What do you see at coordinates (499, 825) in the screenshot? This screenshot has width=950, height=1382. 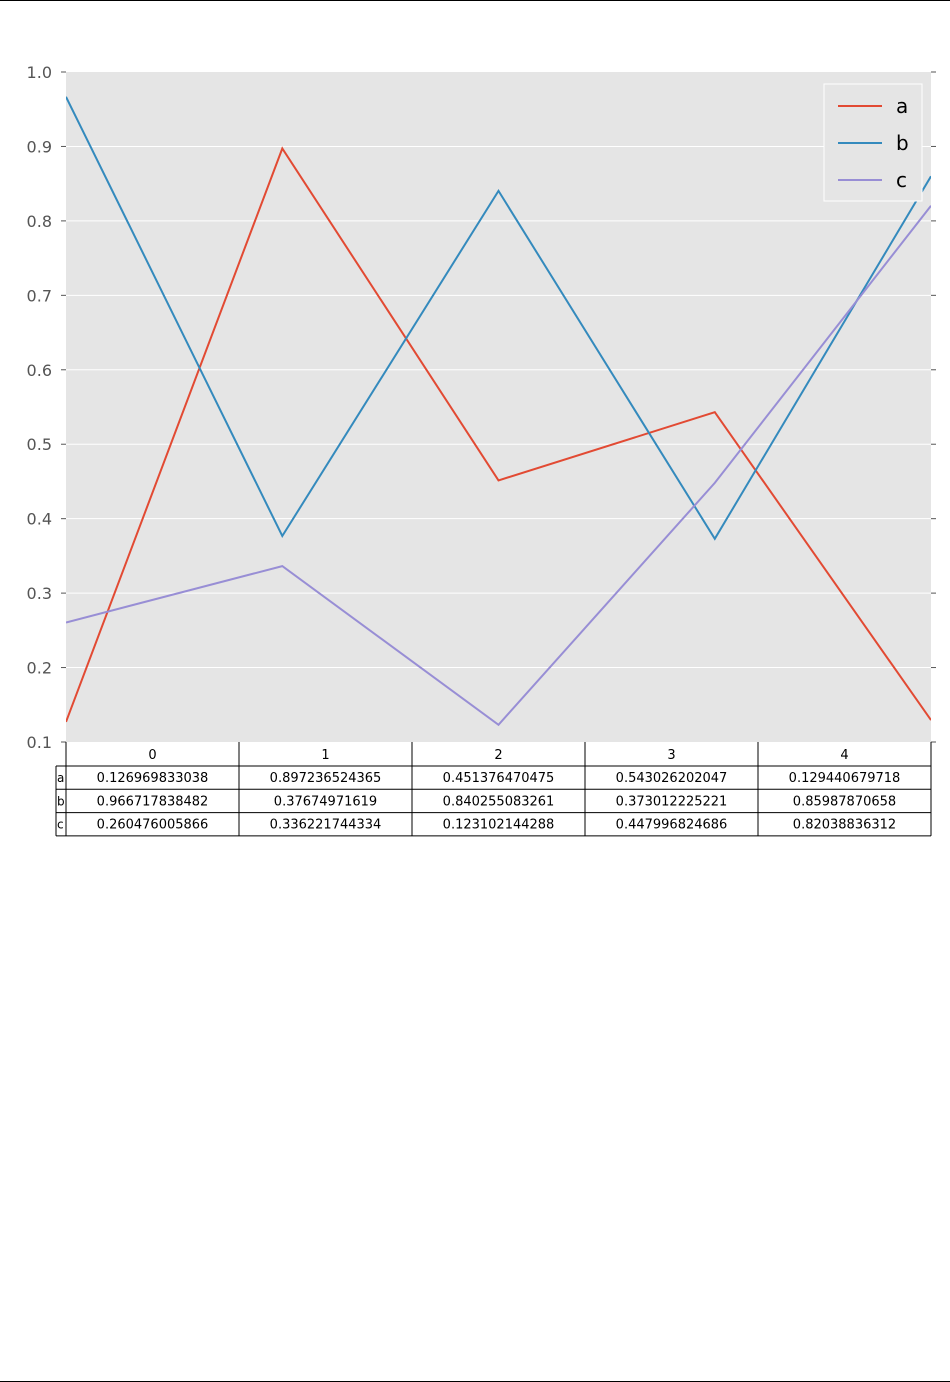 I see `table-cell: 0.123102144288` at bounding box center [499, 825].